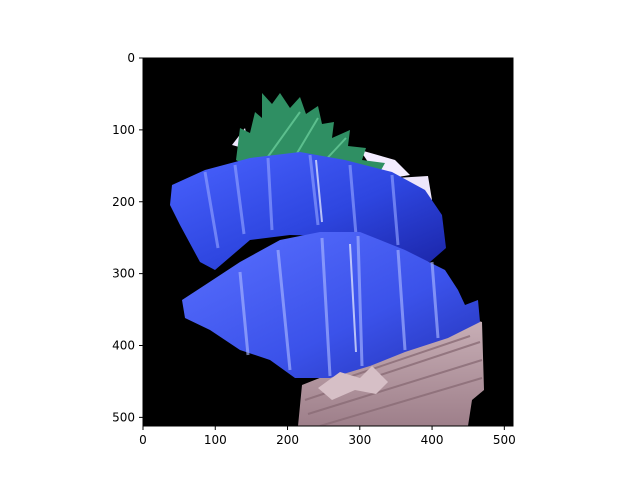 This screenshot has height=480, width=640. I want to click on x-tick-label: 200, so click(287, 440).